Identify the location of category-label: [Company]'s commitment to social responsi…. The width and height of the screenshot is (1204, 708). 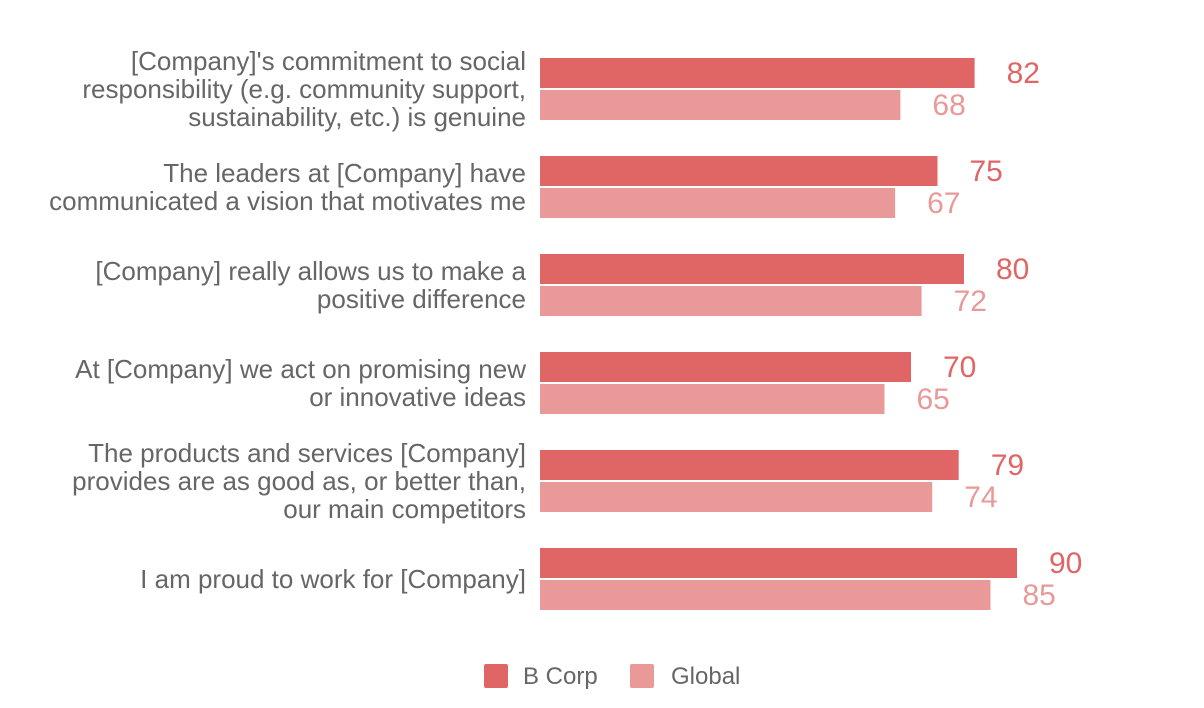
(304, 89).